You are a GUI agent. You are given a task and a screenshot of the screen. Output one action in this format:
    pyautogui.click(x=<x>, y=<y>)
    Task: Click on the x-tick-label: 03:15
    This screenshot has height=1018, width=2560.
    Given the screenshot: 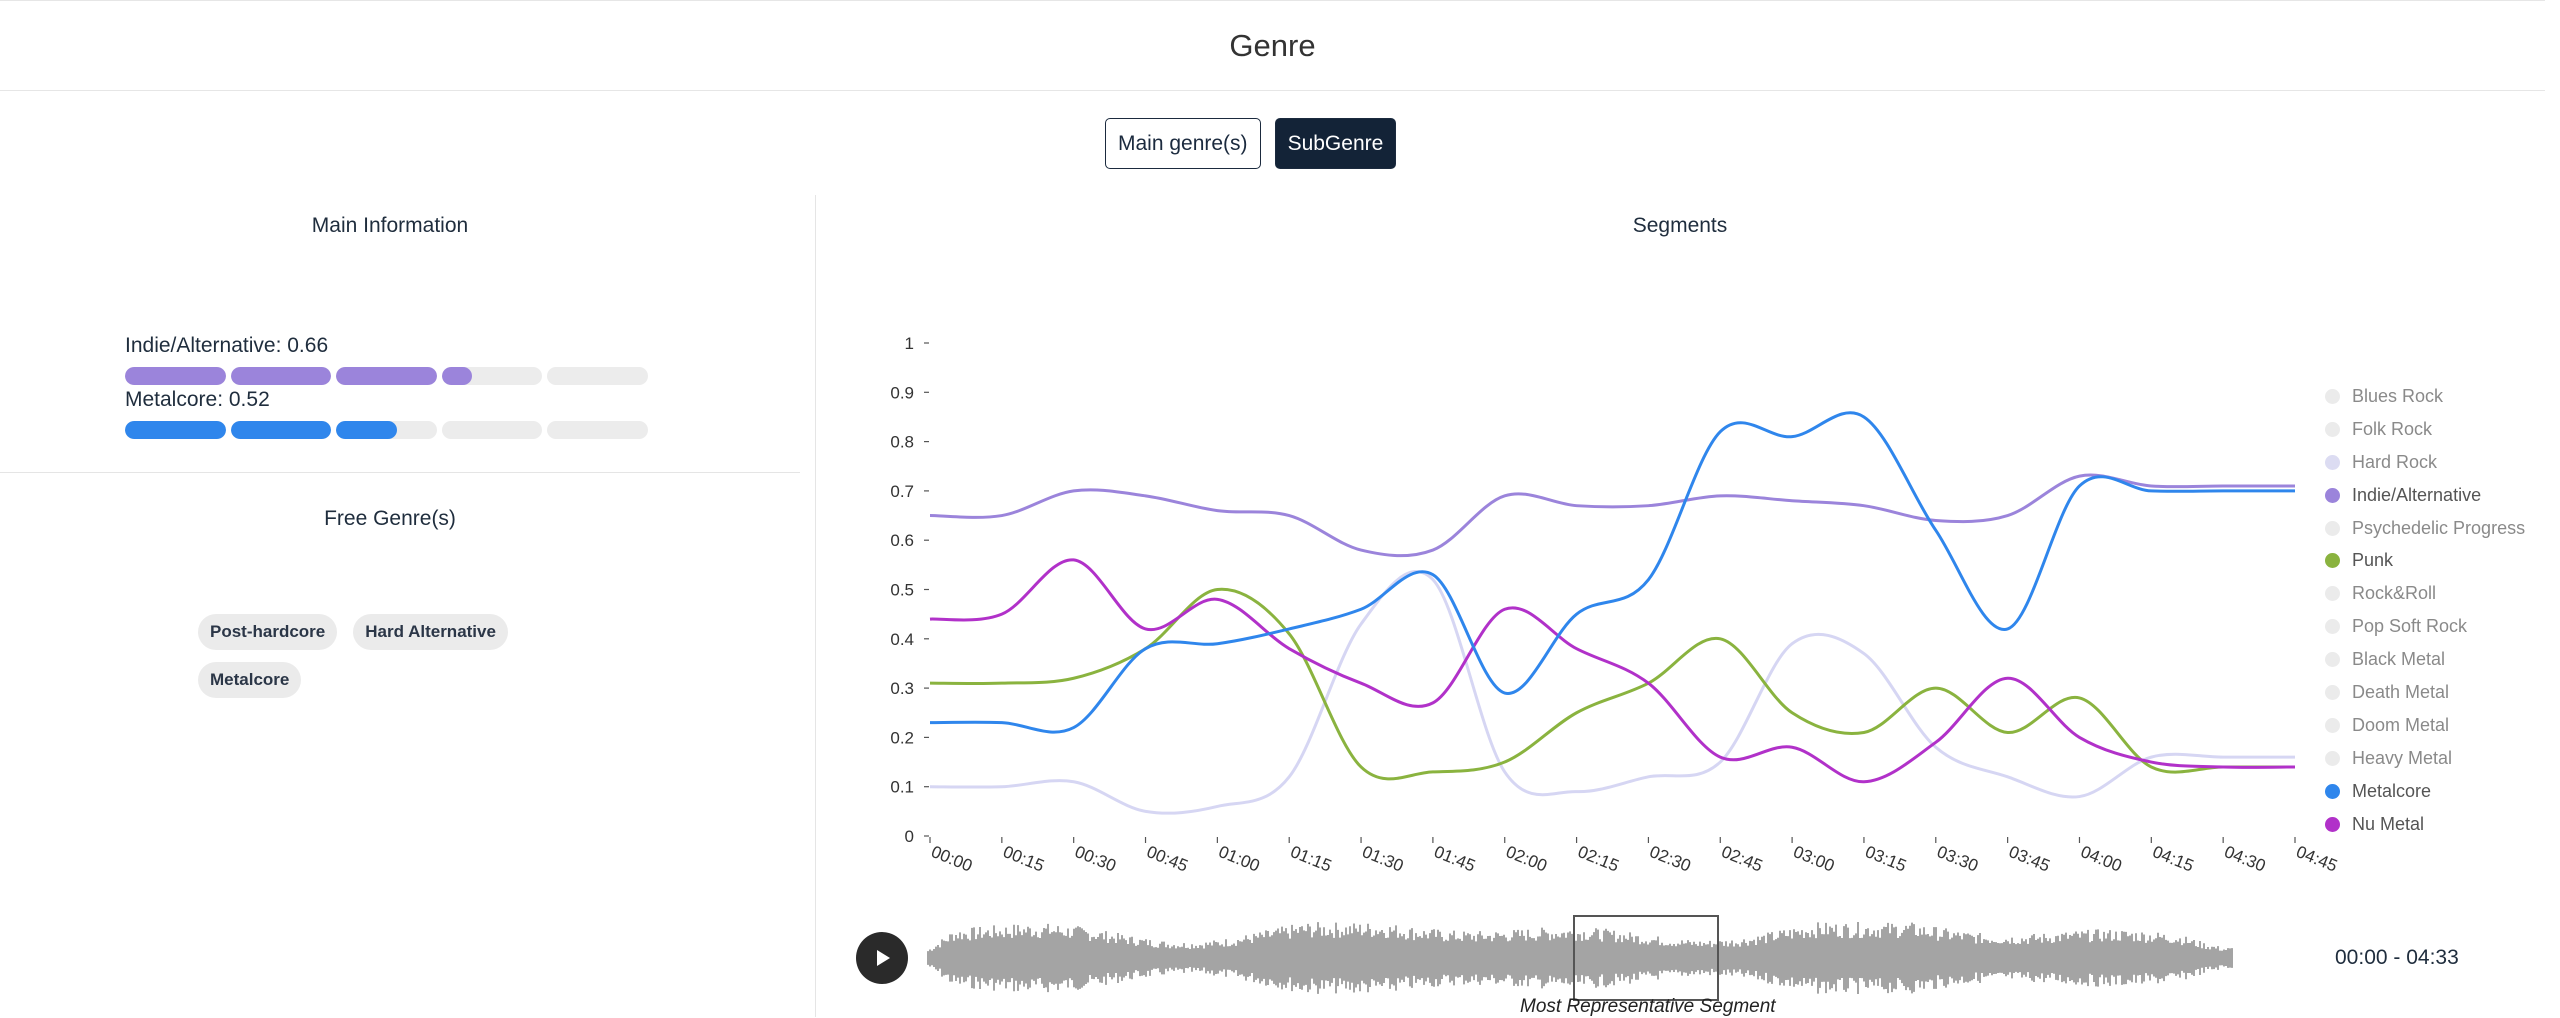 What is the action you would take?
    pyautogui.click(x=1885, y=859)
    